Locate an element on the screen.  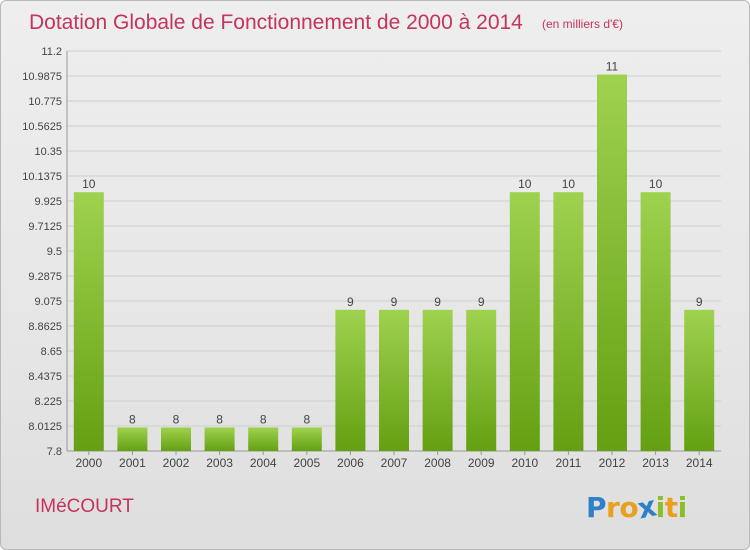
x-tick-label: 2000 is located at coordinates (88, 463).